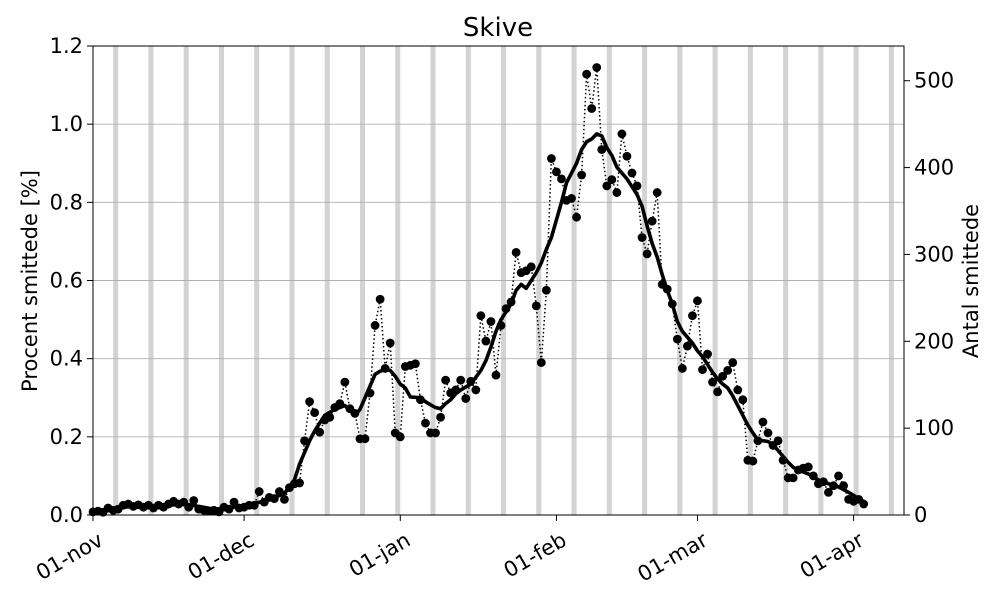 This screenshot has width=1000, height=600. I want to click on y-axis-left: 0.0 0.2 0.4 0.6 0.8 1.0 1.2, so click(71, 280).